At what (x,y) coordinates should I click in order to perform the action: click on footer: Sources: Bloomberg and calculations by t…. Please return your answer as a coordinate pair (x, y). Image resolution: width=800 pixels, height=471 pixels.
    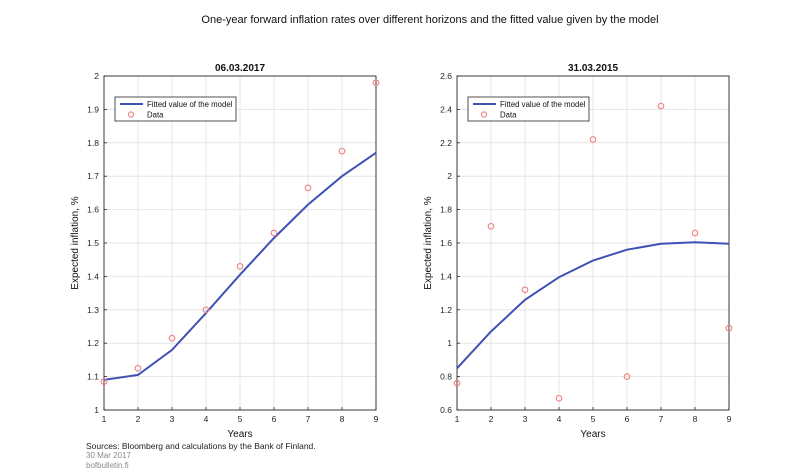
    Looking at the image, I should click on (201, 456).